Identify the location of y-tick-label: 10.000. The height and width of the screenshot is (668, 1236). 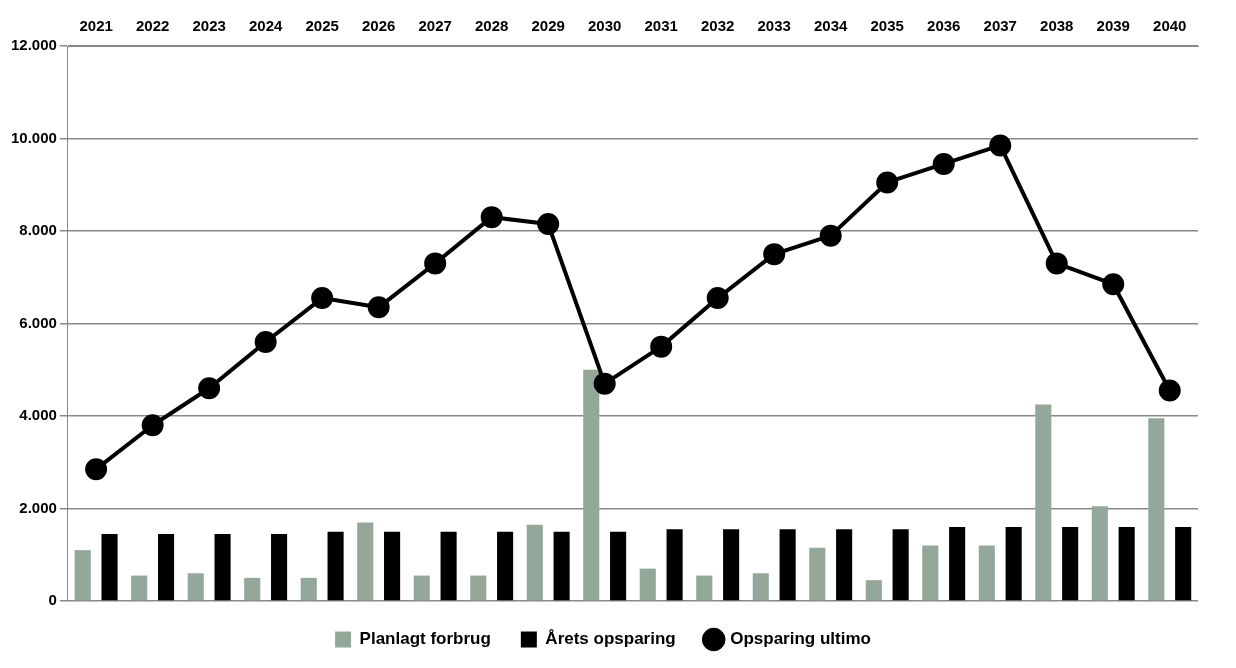
(33, 137).